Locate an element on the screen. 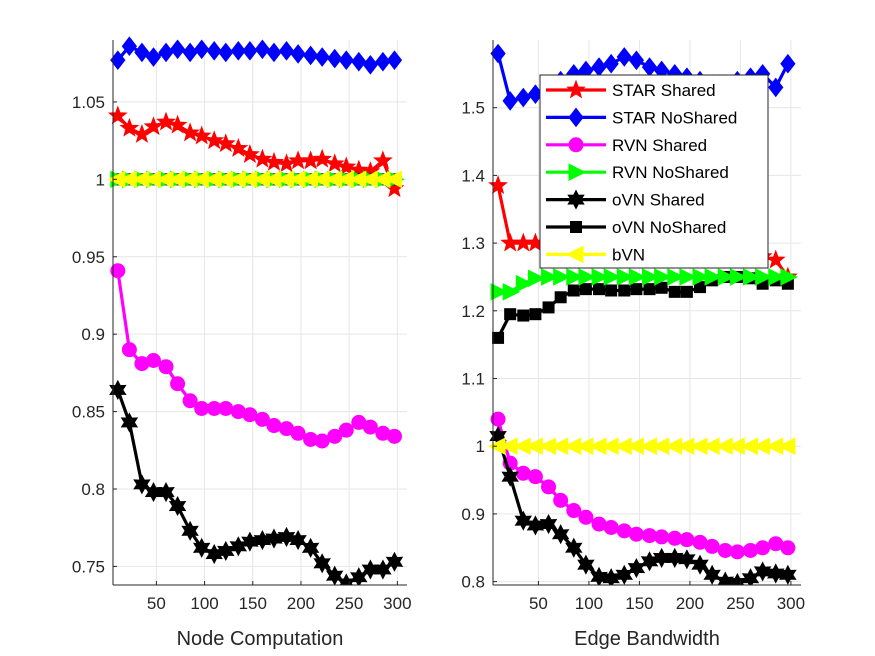 This screenshot has height=656, width=875. legend-entry-ovn-shared: oVN Shared is located at coordinates (625, 199).